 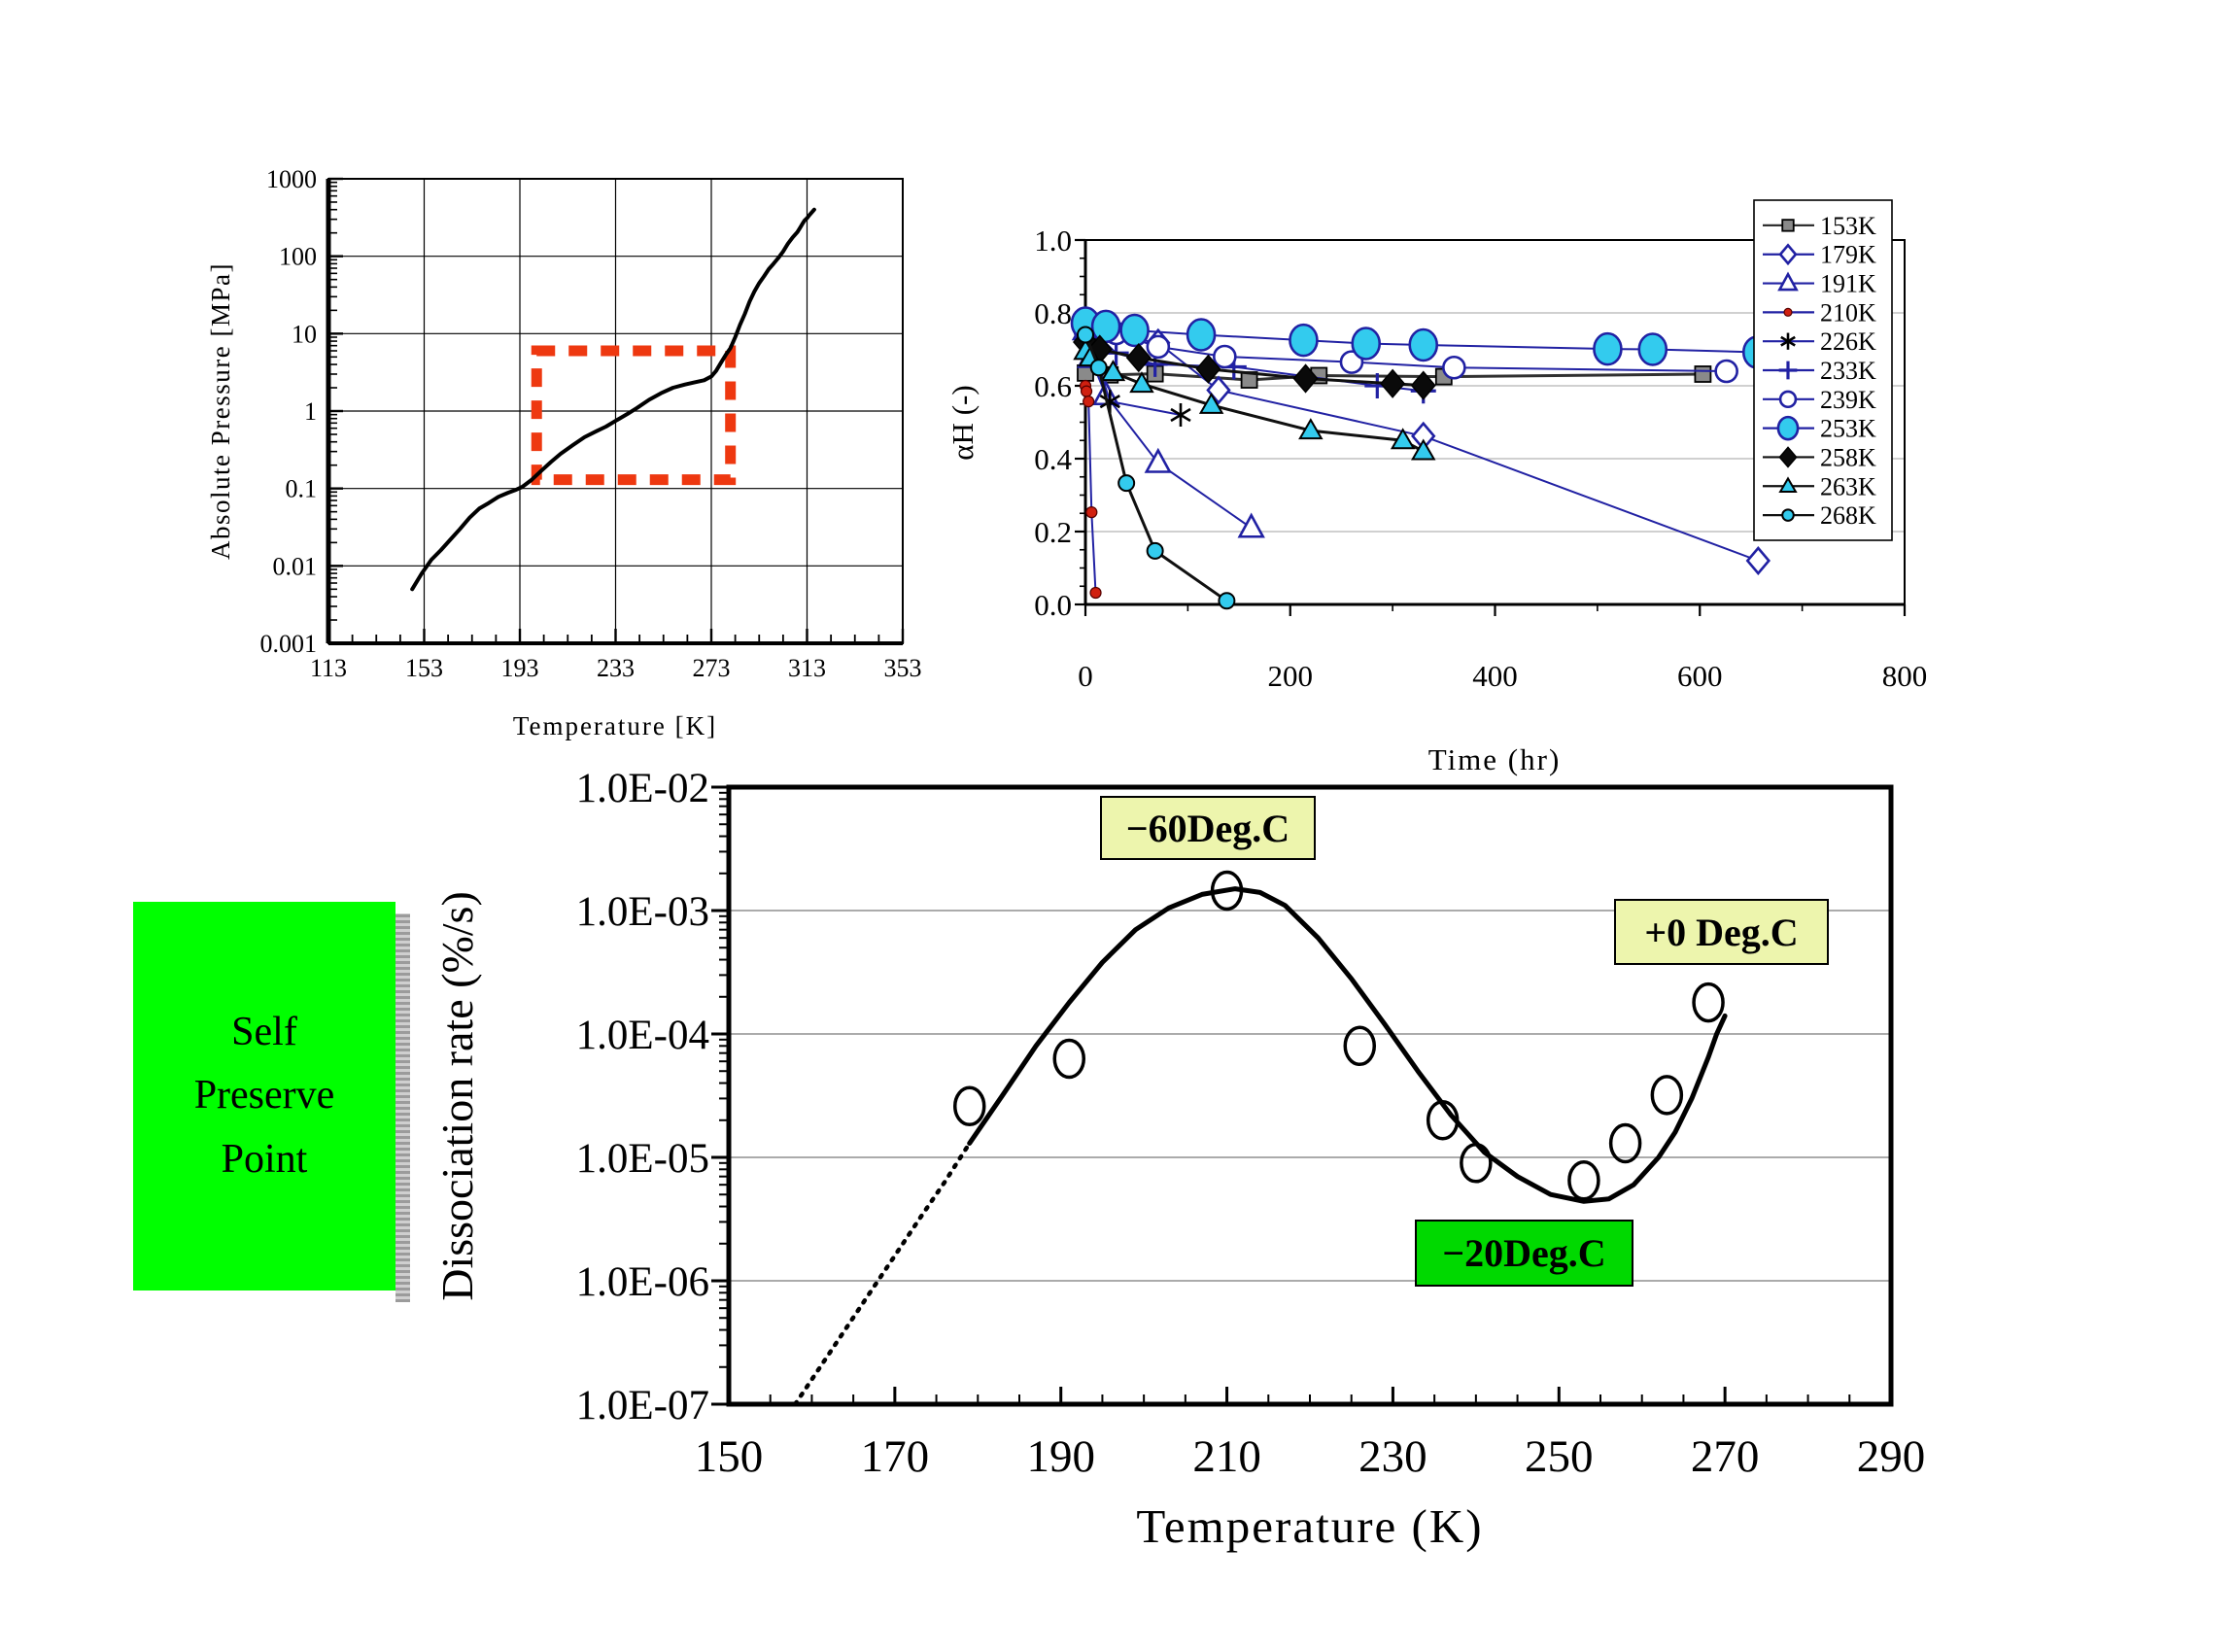 What do you see at coordinates (1053, 459) in the screenshot?
I see `svg-text: 0.4` at bounding box center [1053, 459].